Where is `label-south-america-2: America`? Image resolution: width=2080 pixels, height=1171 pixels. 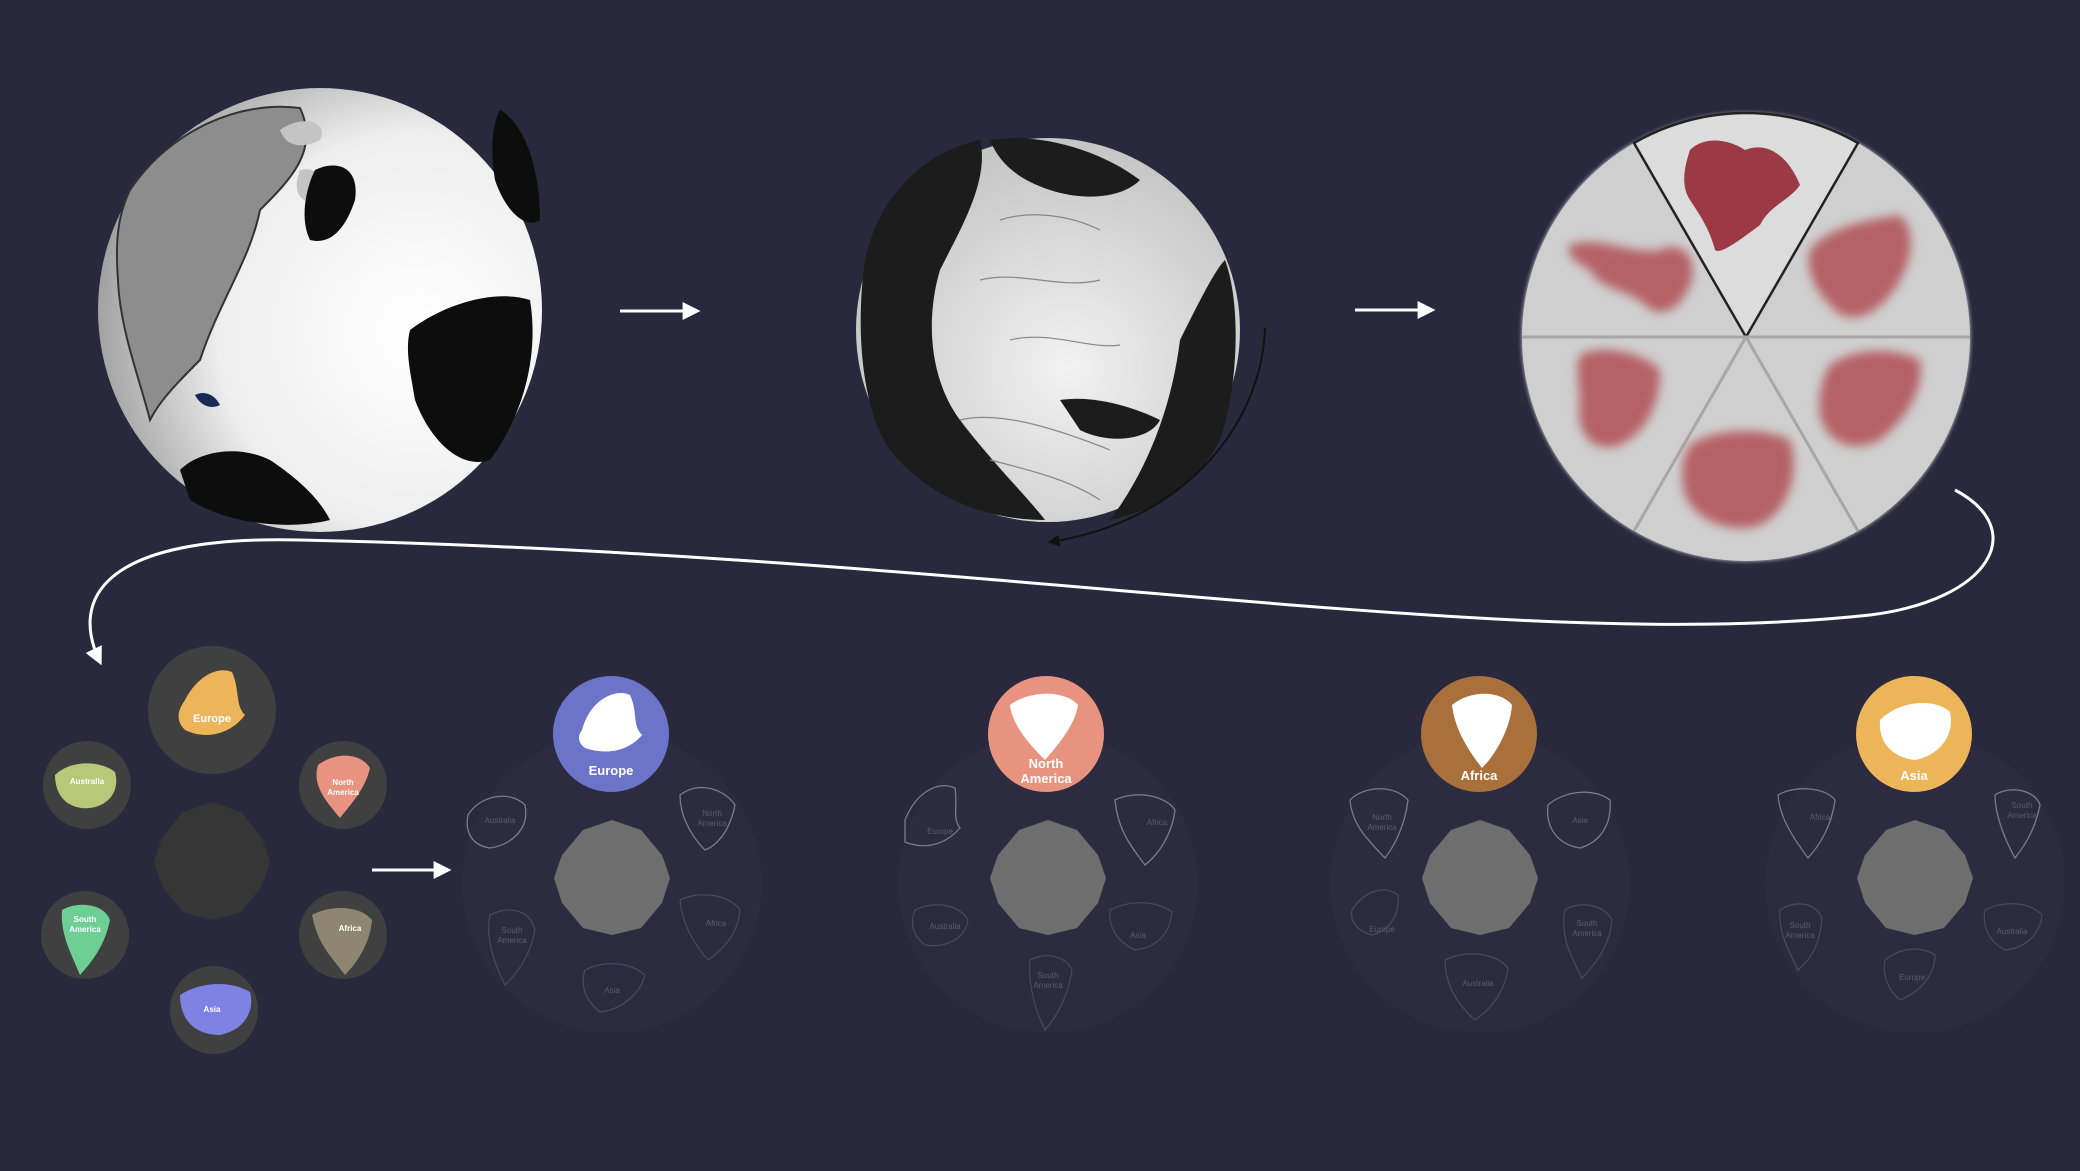
label-south-america-2: America is located at coordinates (85, 929).